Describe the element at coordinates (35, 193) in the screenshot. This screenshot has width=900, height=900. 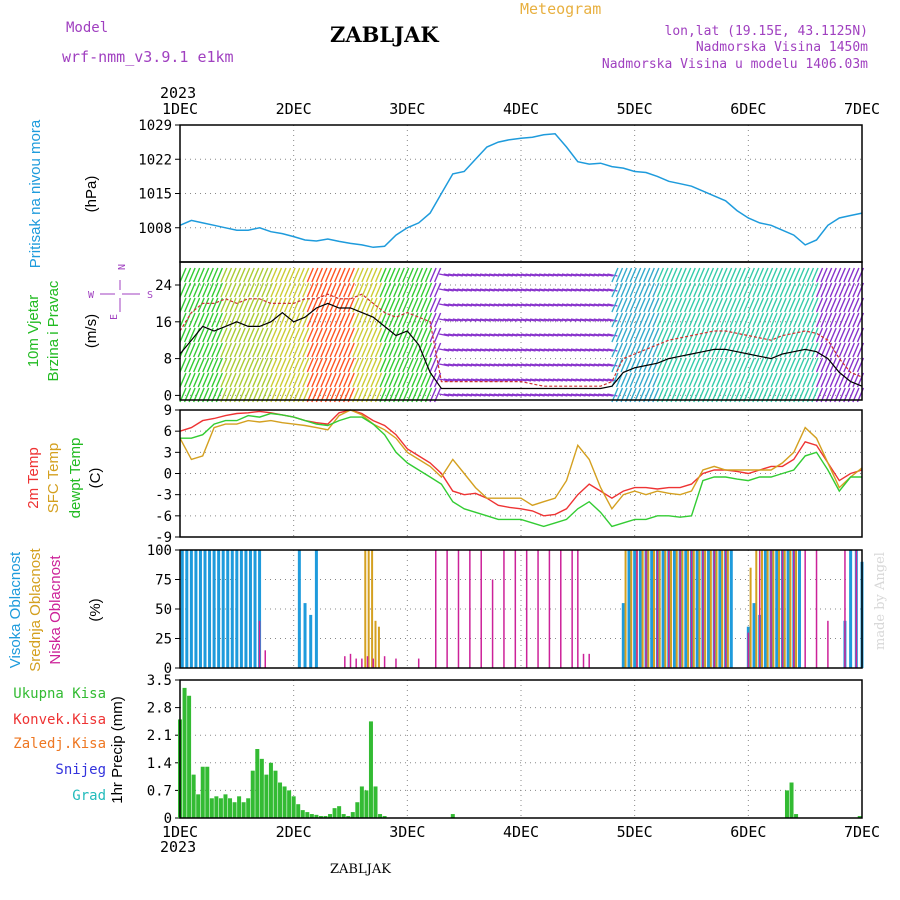
I see `y-axis-label: Pritisak na nivou mora` at that location.